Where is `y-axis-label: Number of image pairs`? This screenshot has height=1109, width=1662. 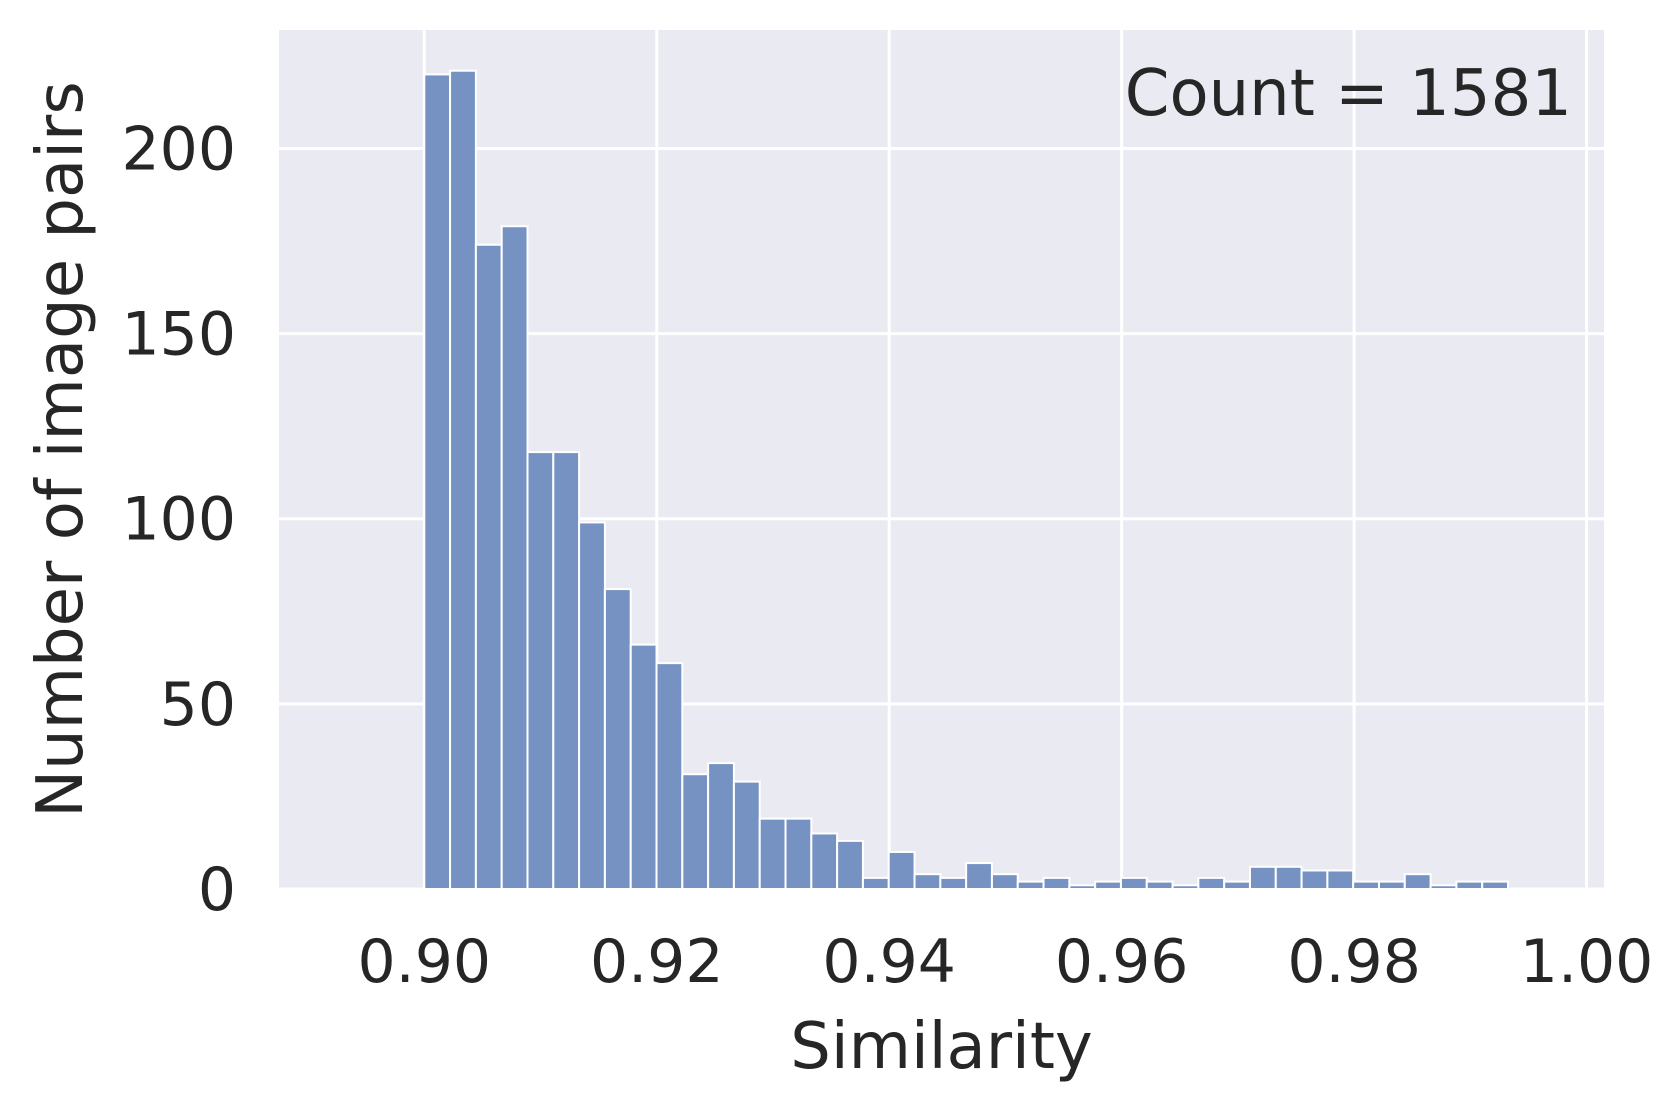
y-axis-label: Number of image pairs is located at coordinates (61, 449).